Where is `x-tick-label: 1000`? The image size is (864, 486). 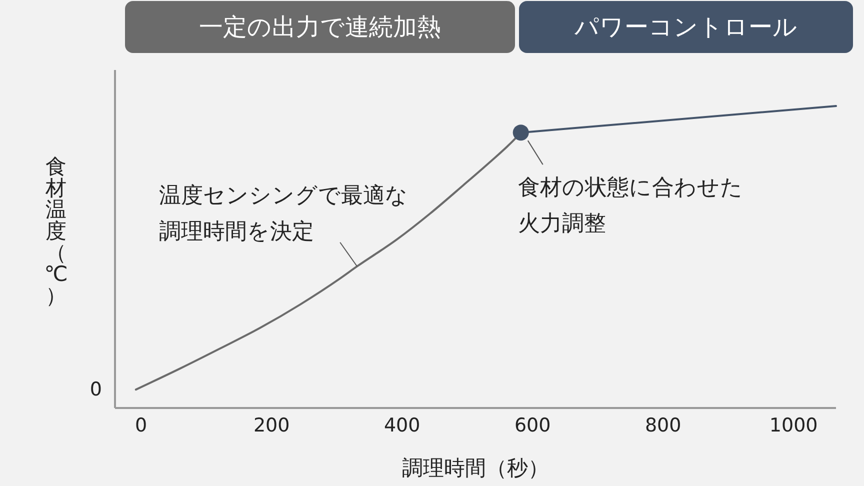
x-tick-label: 1000 is located at coordinates (793, 425).